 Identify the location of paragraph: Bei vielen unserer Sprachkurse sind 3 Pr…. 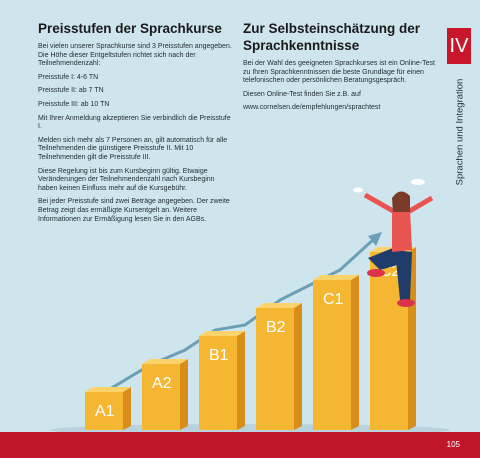
(135, 55).